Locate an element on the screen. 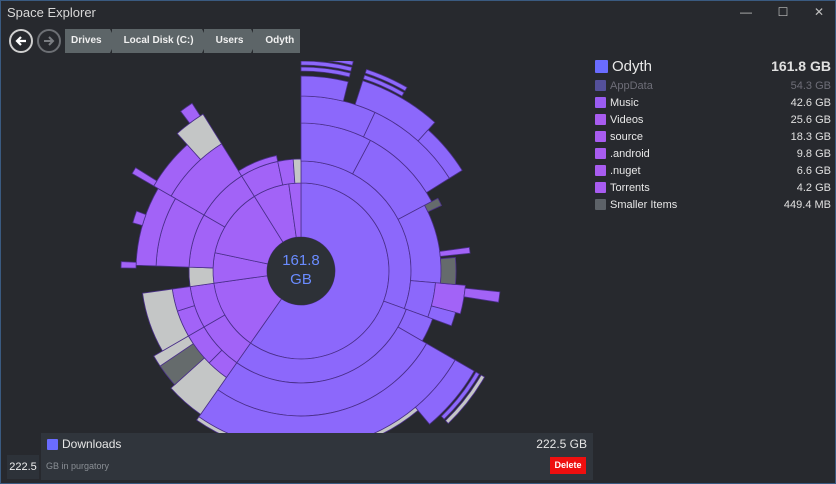 The image size is (836, 484). center-size-unit: GB is located at coordinates (301, 279).